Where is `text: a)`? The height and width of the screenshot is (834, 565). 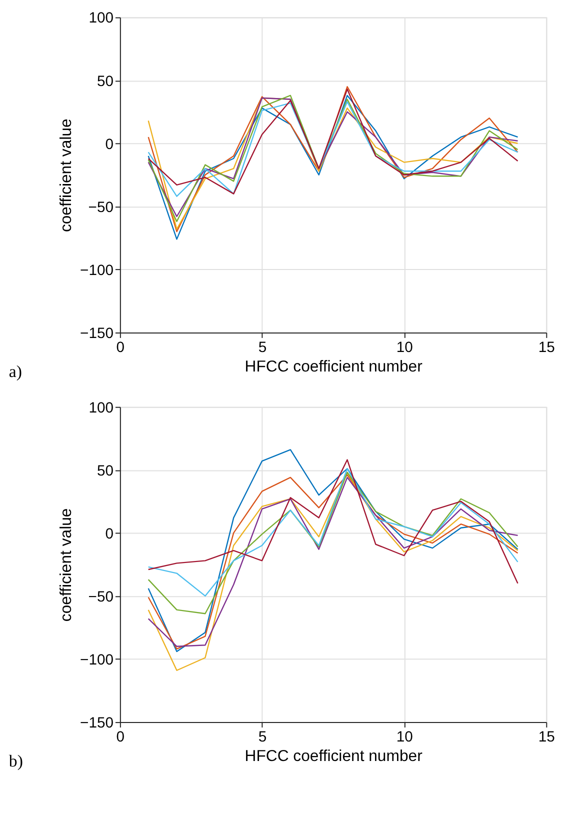 text: a) is located at coordinates (15, 372).